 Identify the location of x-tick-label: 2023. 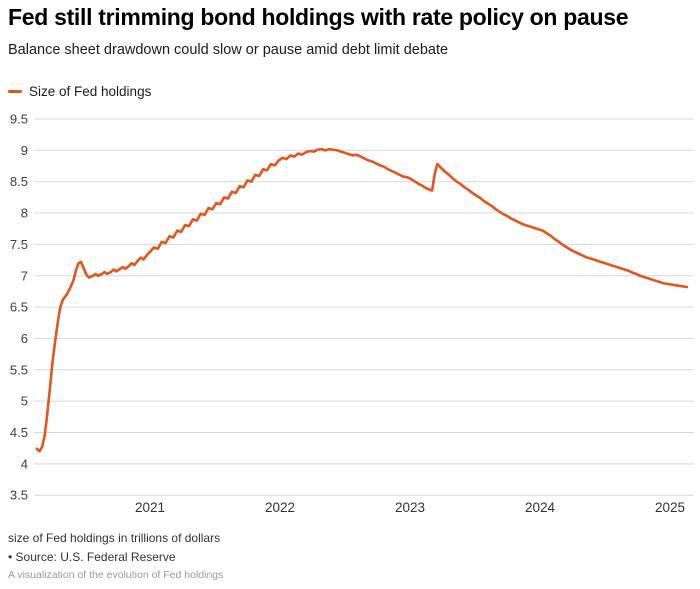
(410, 507).